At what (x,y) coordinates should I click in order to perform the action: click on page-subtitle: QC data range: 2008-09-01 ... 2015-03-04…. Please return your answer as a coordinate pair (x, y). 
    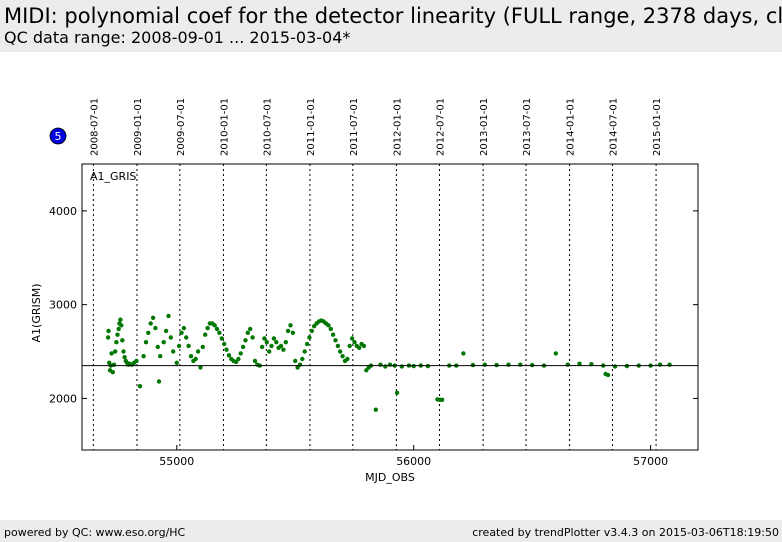
    Looking at the image, I should click on (177, 37).